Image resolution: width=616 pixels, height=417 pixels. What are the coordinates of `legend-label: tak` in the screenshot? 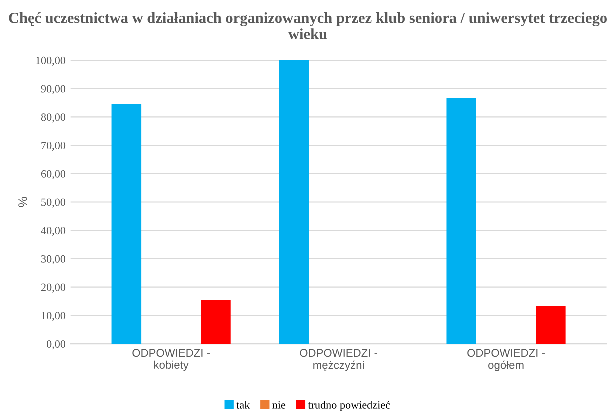 It's located at (243, 405).